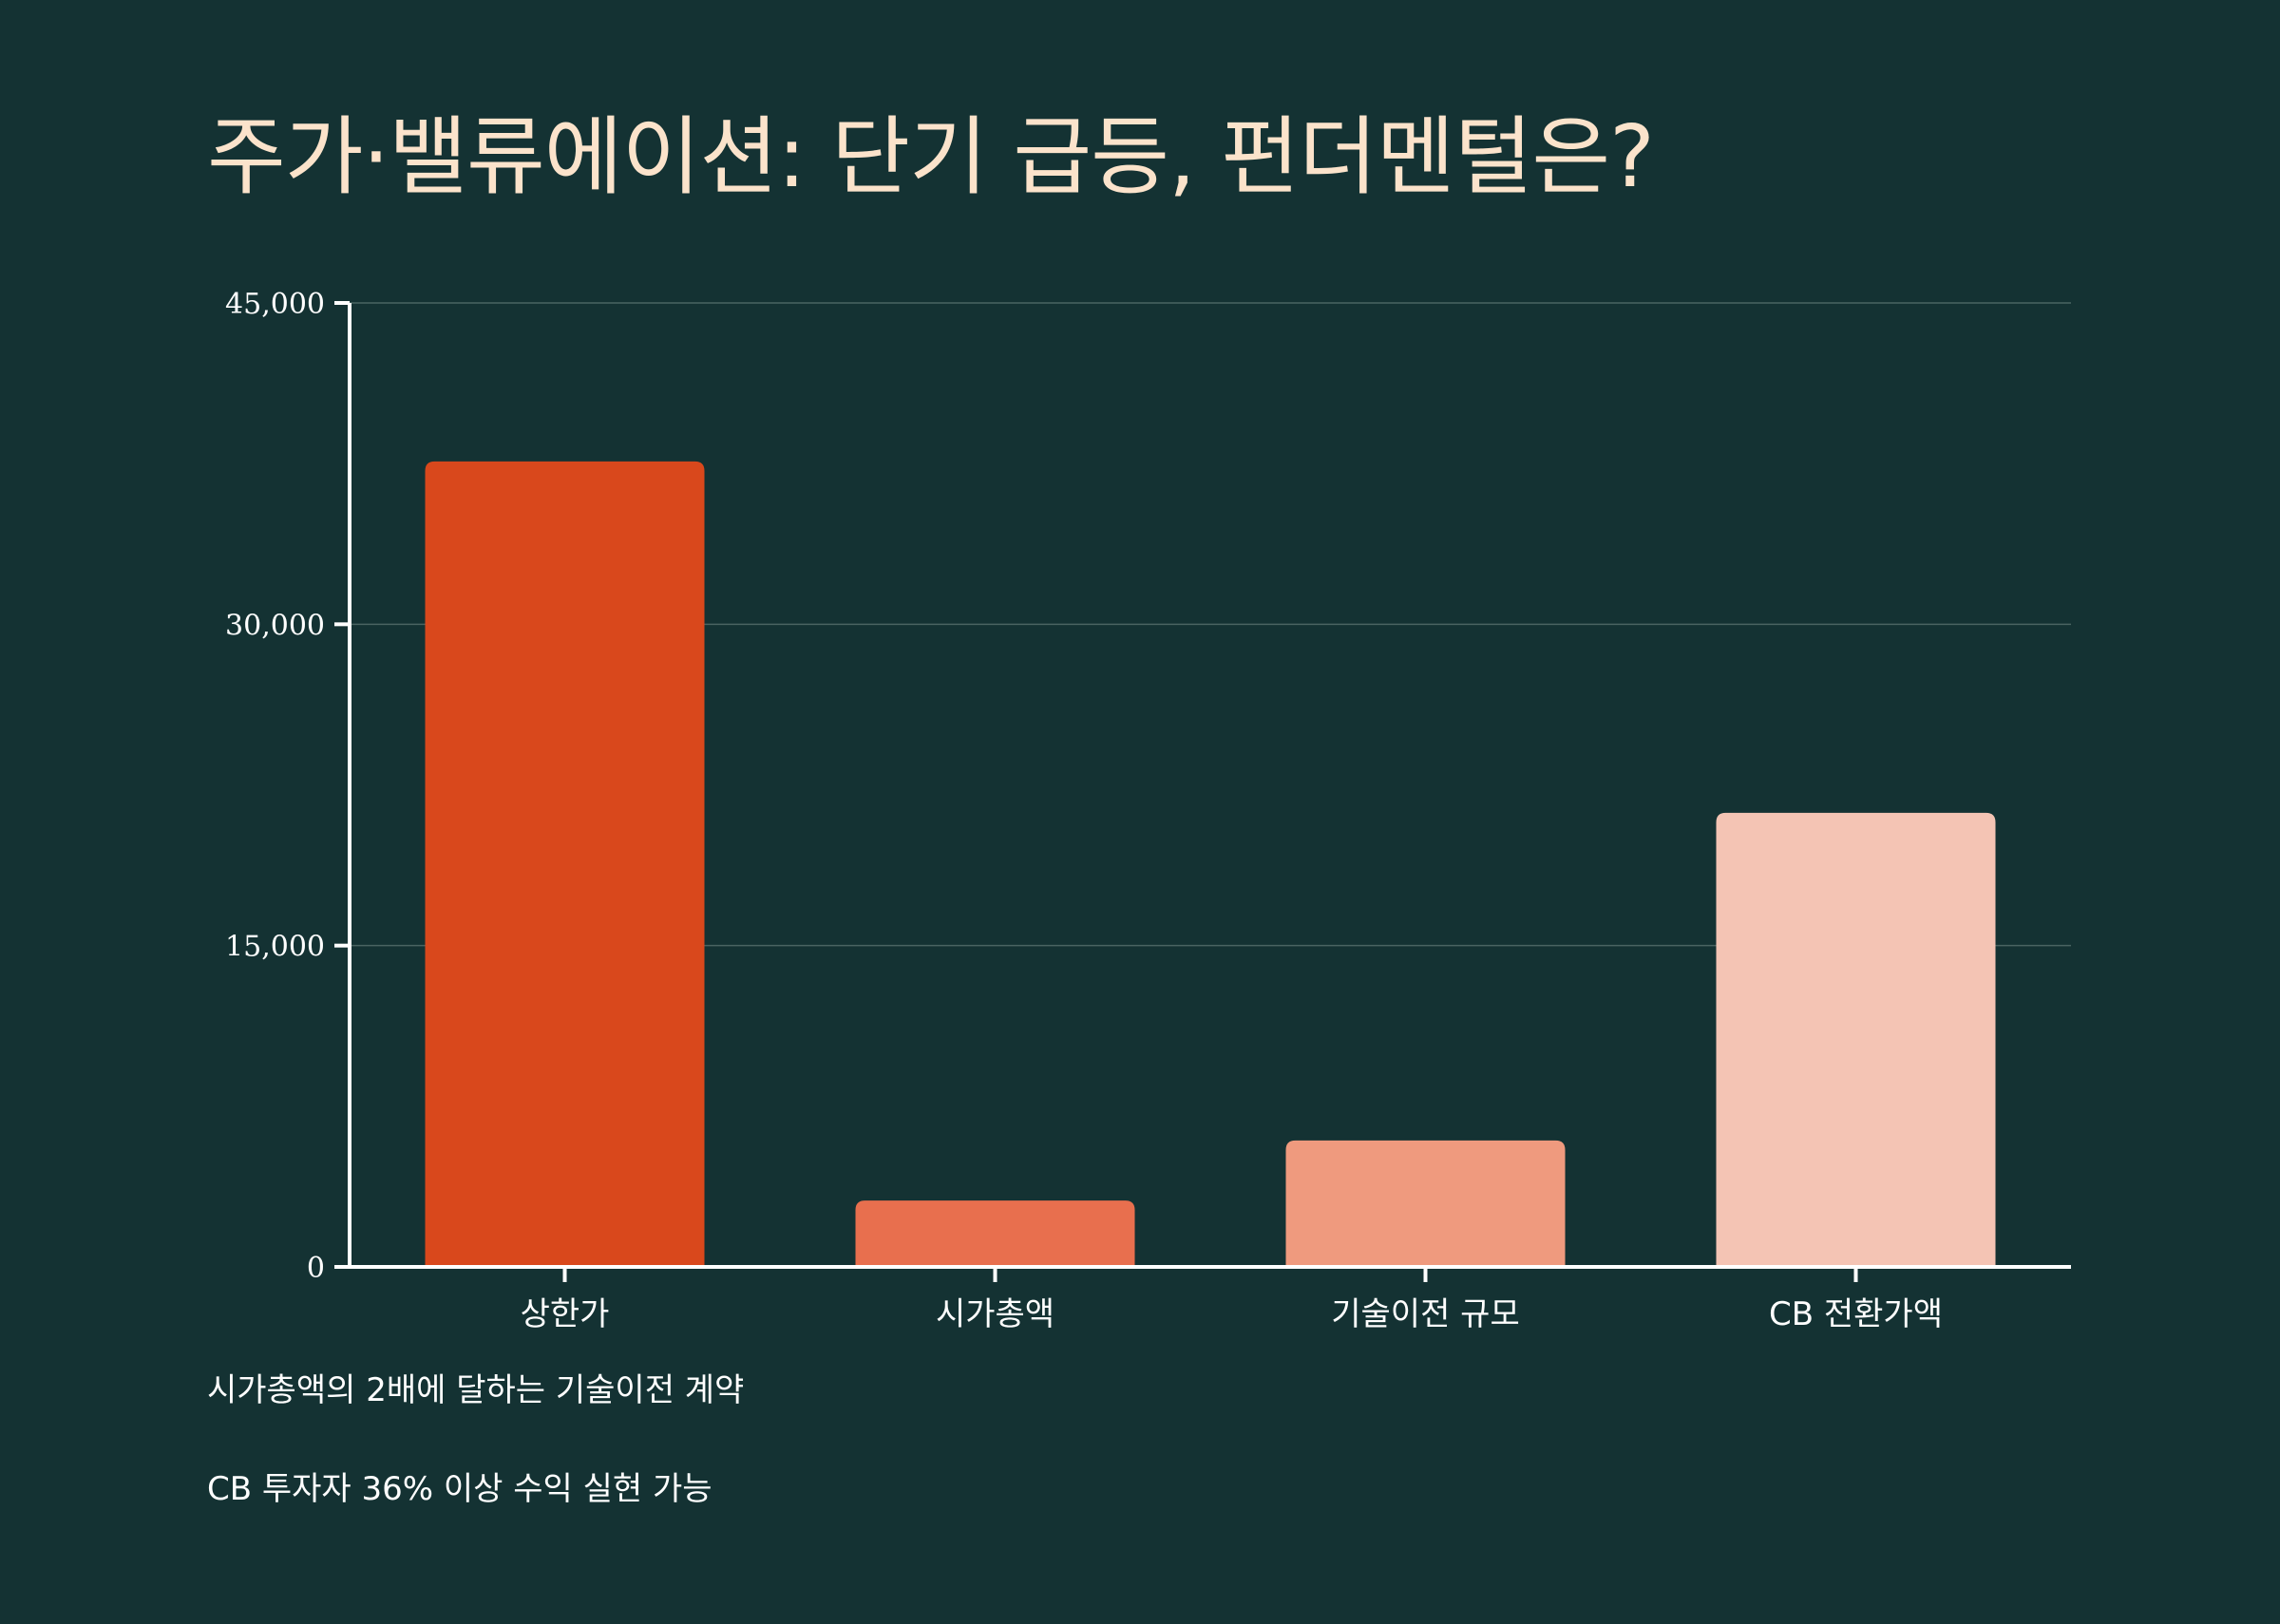 The width and height of the screenshot is (2280, 1624). I want to click on x-ticks: 상한가 시가총액 기술이전 규모 CB 전환가액, so click(1232, 1300).